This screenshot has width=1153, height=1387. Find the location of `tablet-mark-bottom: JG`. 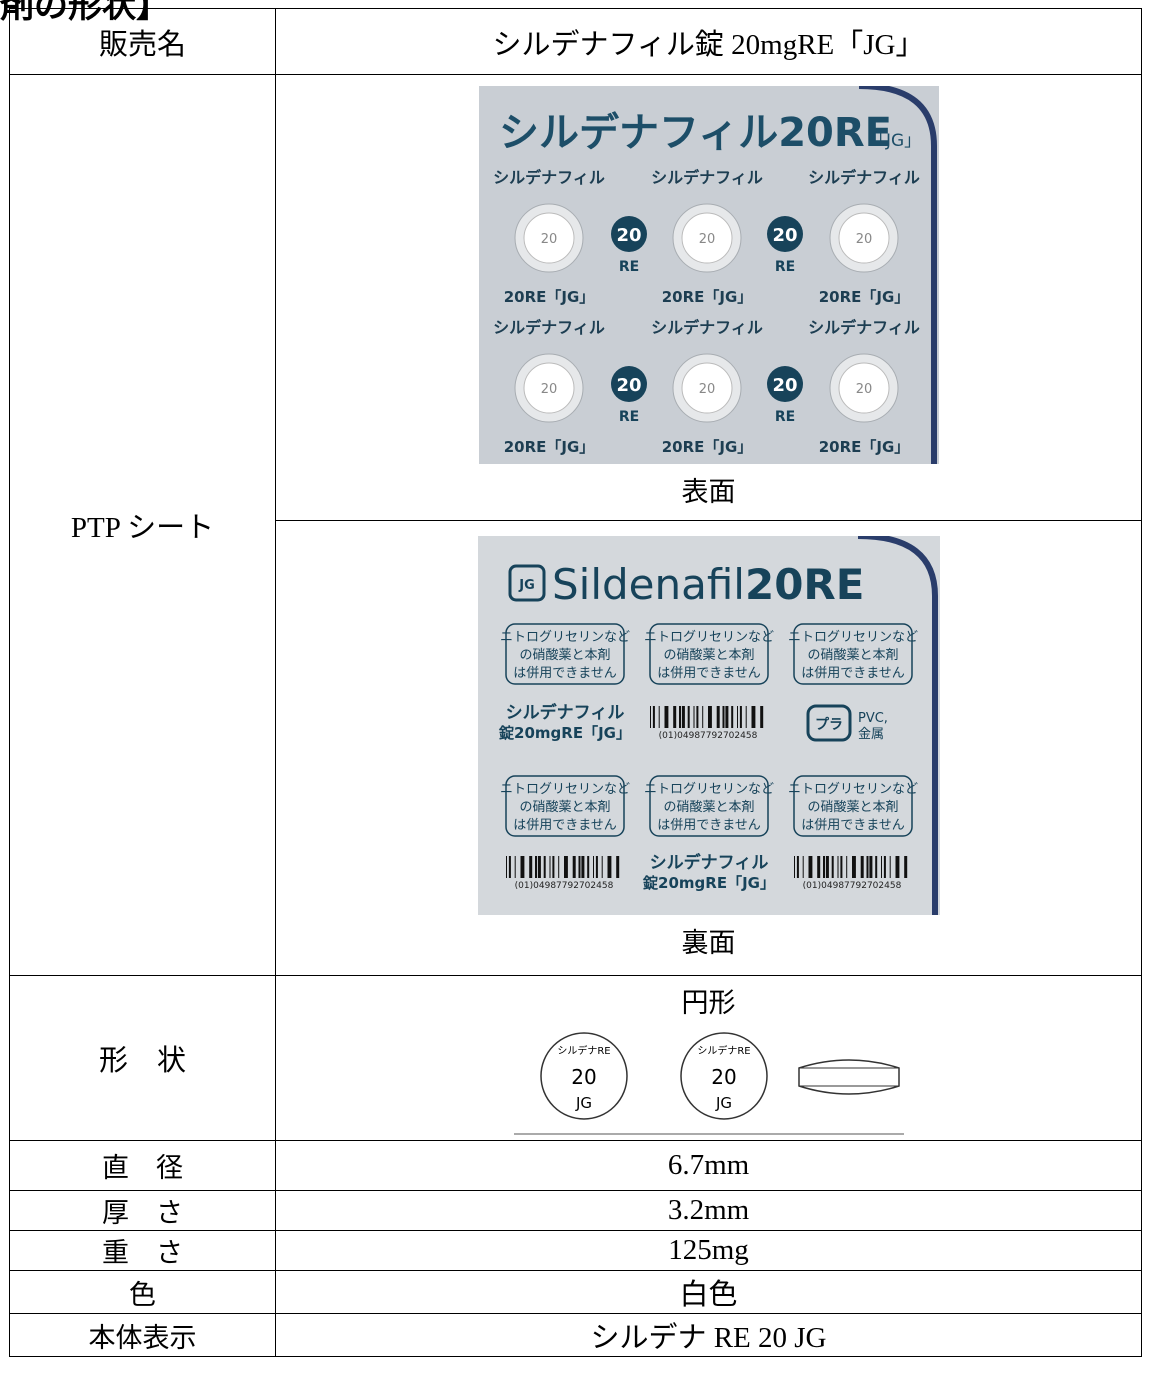

tablet-mark-bottom: JG is located at coordinates (722, 1103).